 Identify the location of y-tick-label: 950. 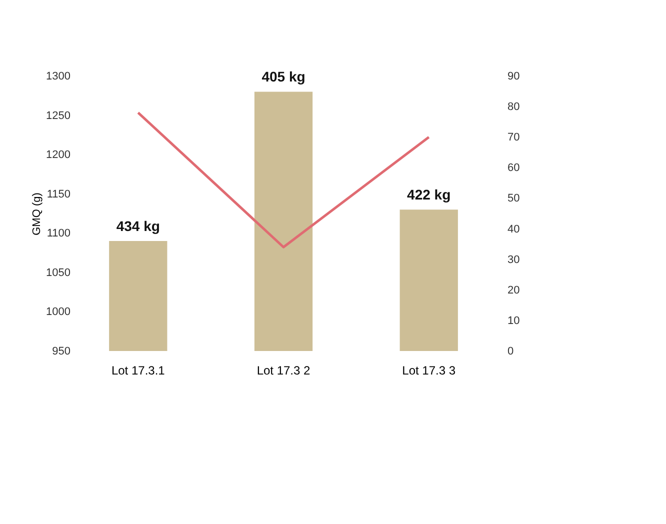
(61, 352).